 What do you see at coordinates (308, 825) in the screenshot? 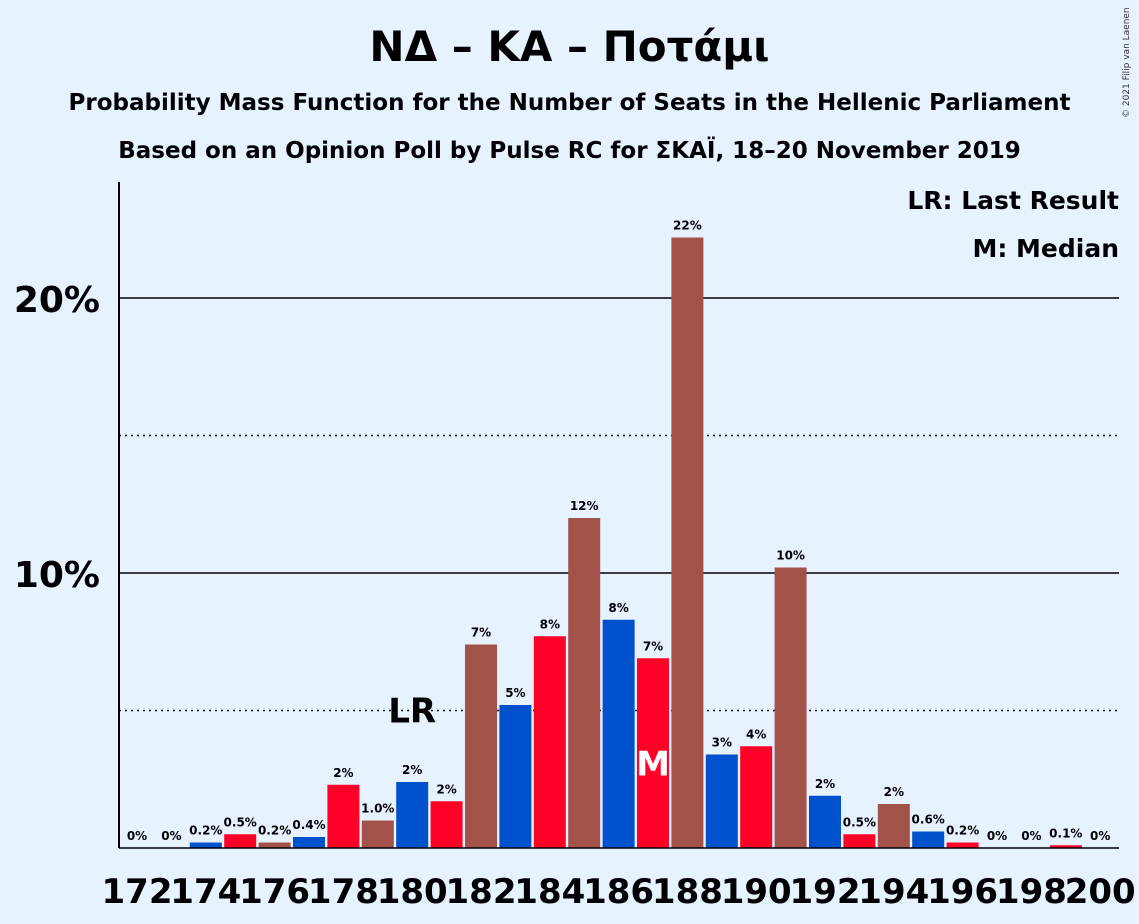
I see `bar-label-177: 0.4%` at bounding box center [308, 825].